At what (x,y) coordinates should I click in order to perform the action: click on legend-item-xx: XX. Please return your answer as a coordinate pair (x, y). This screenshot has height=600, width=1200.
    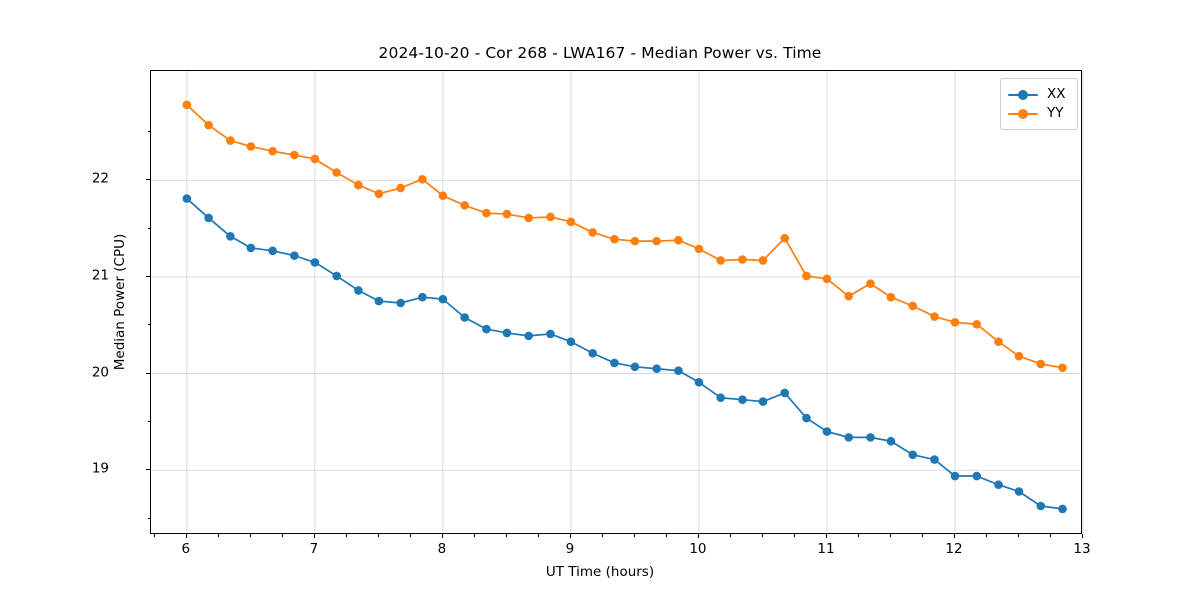
    Looking at the image, I should click on (1038, 94).